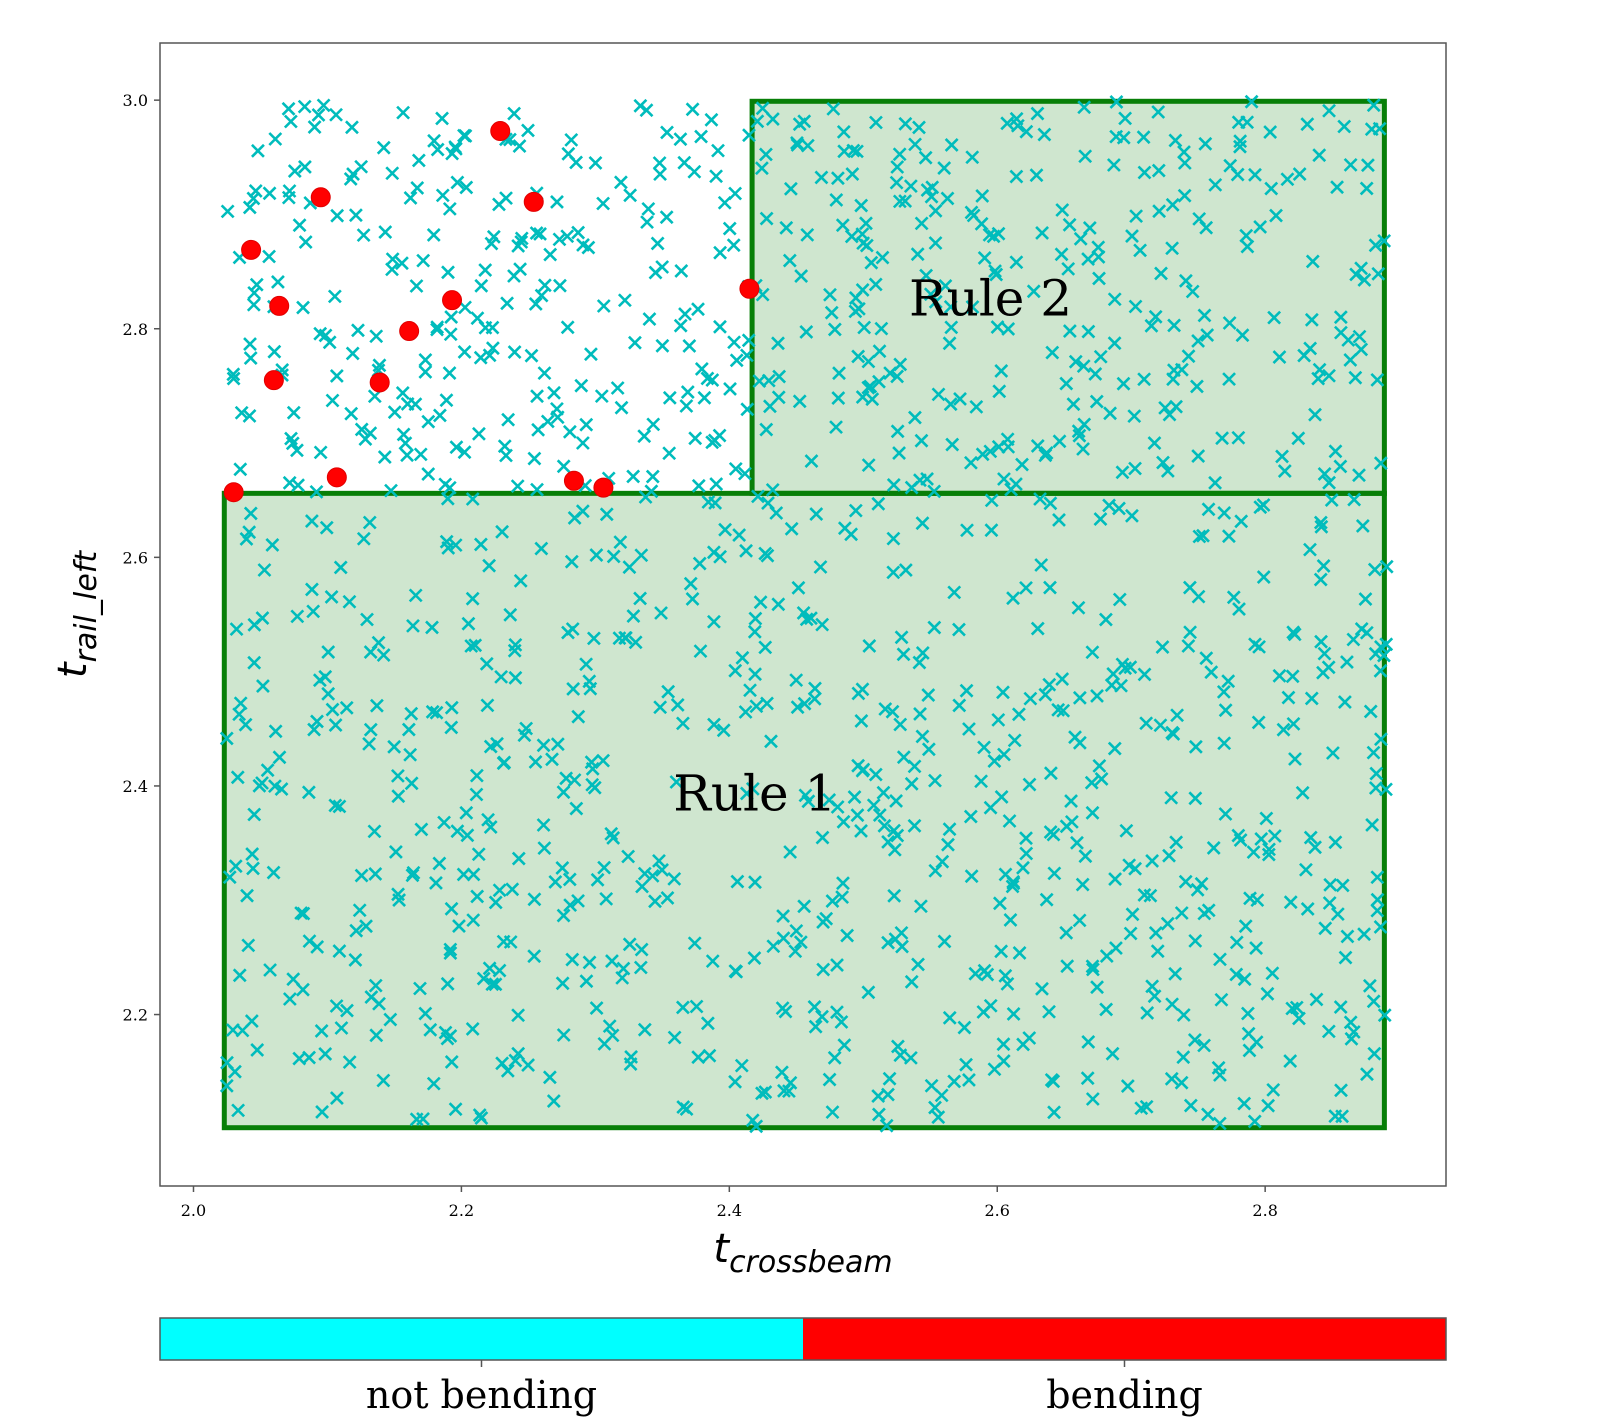 The height and width of the screenshot is (1422, 1600). I want to click on rule-1-label: Rule 1, so click(754, 793).